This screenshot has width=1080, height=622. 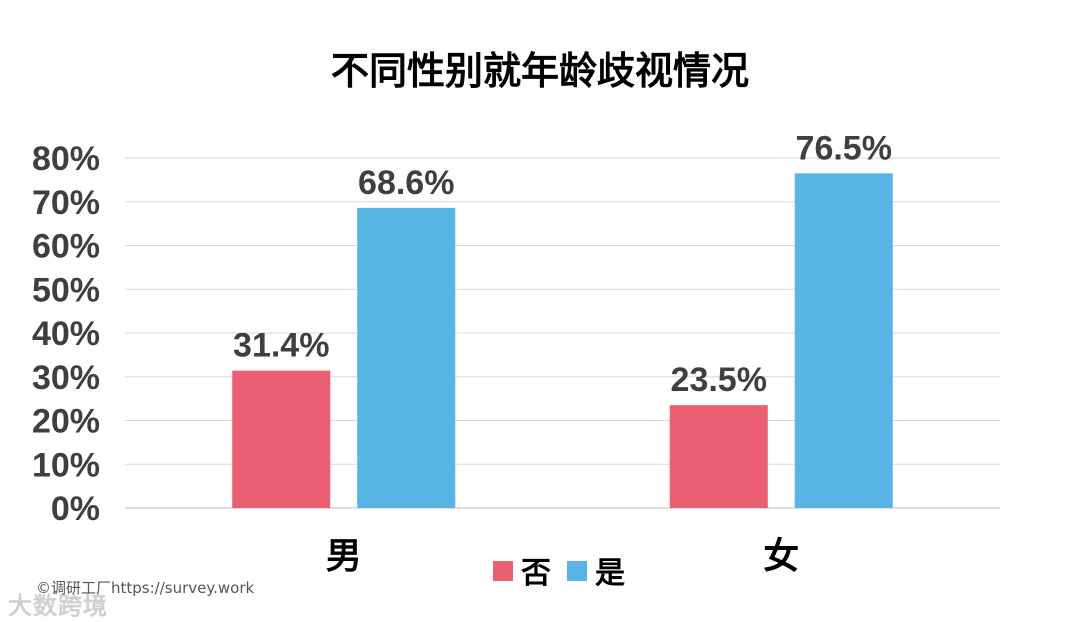 I want to click on data-label: 68.6%, so click(x=406, y=183).